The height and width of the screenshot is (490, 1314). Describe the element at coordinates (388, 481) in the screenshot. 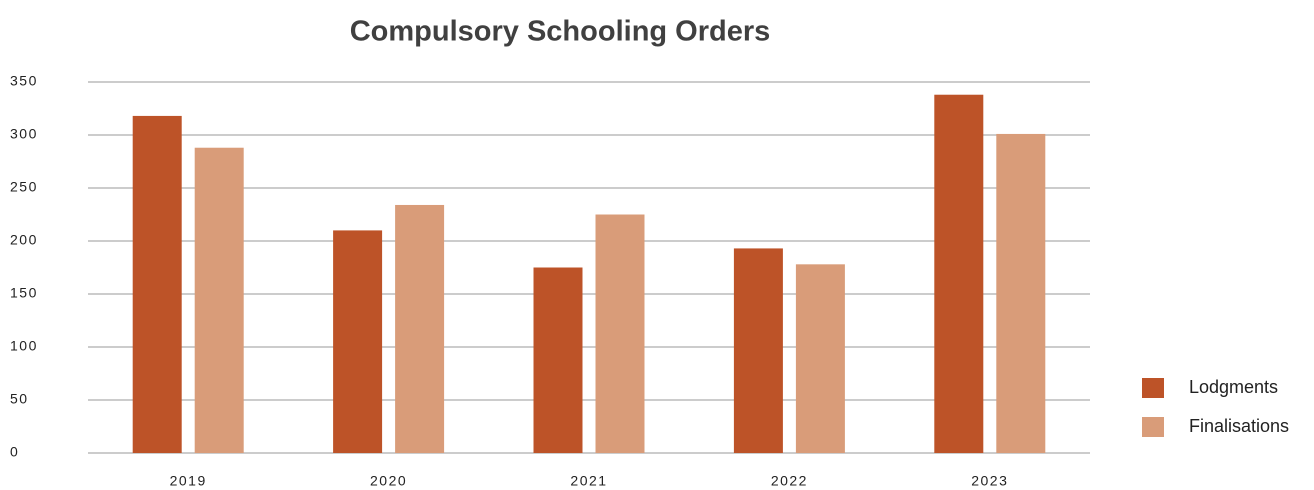

I see `x-tick-label: 2020` at that location.